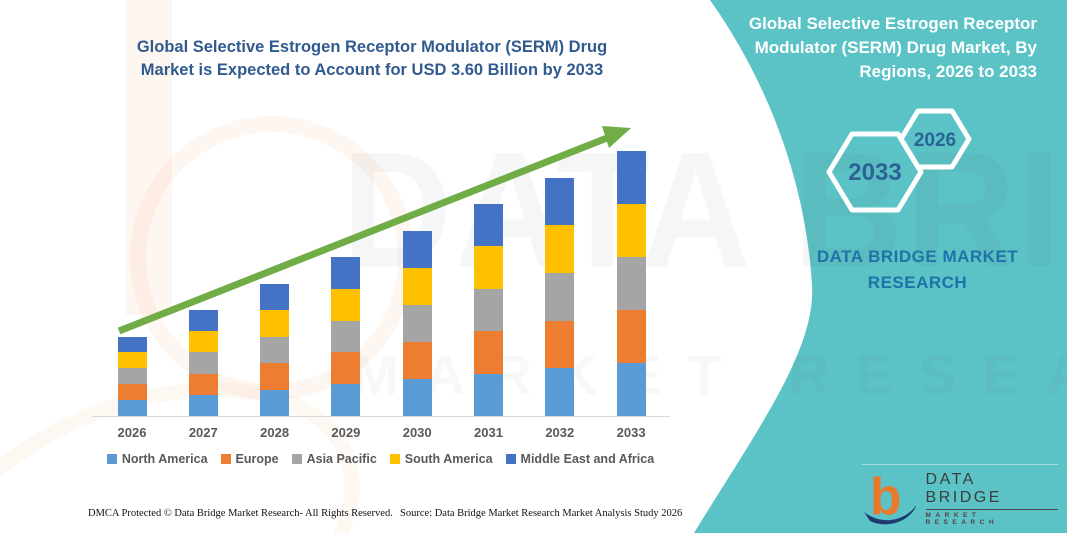 The image size is (1067, 533). I want to click on hexagon-2033-label: 2033, so click(874, 172).